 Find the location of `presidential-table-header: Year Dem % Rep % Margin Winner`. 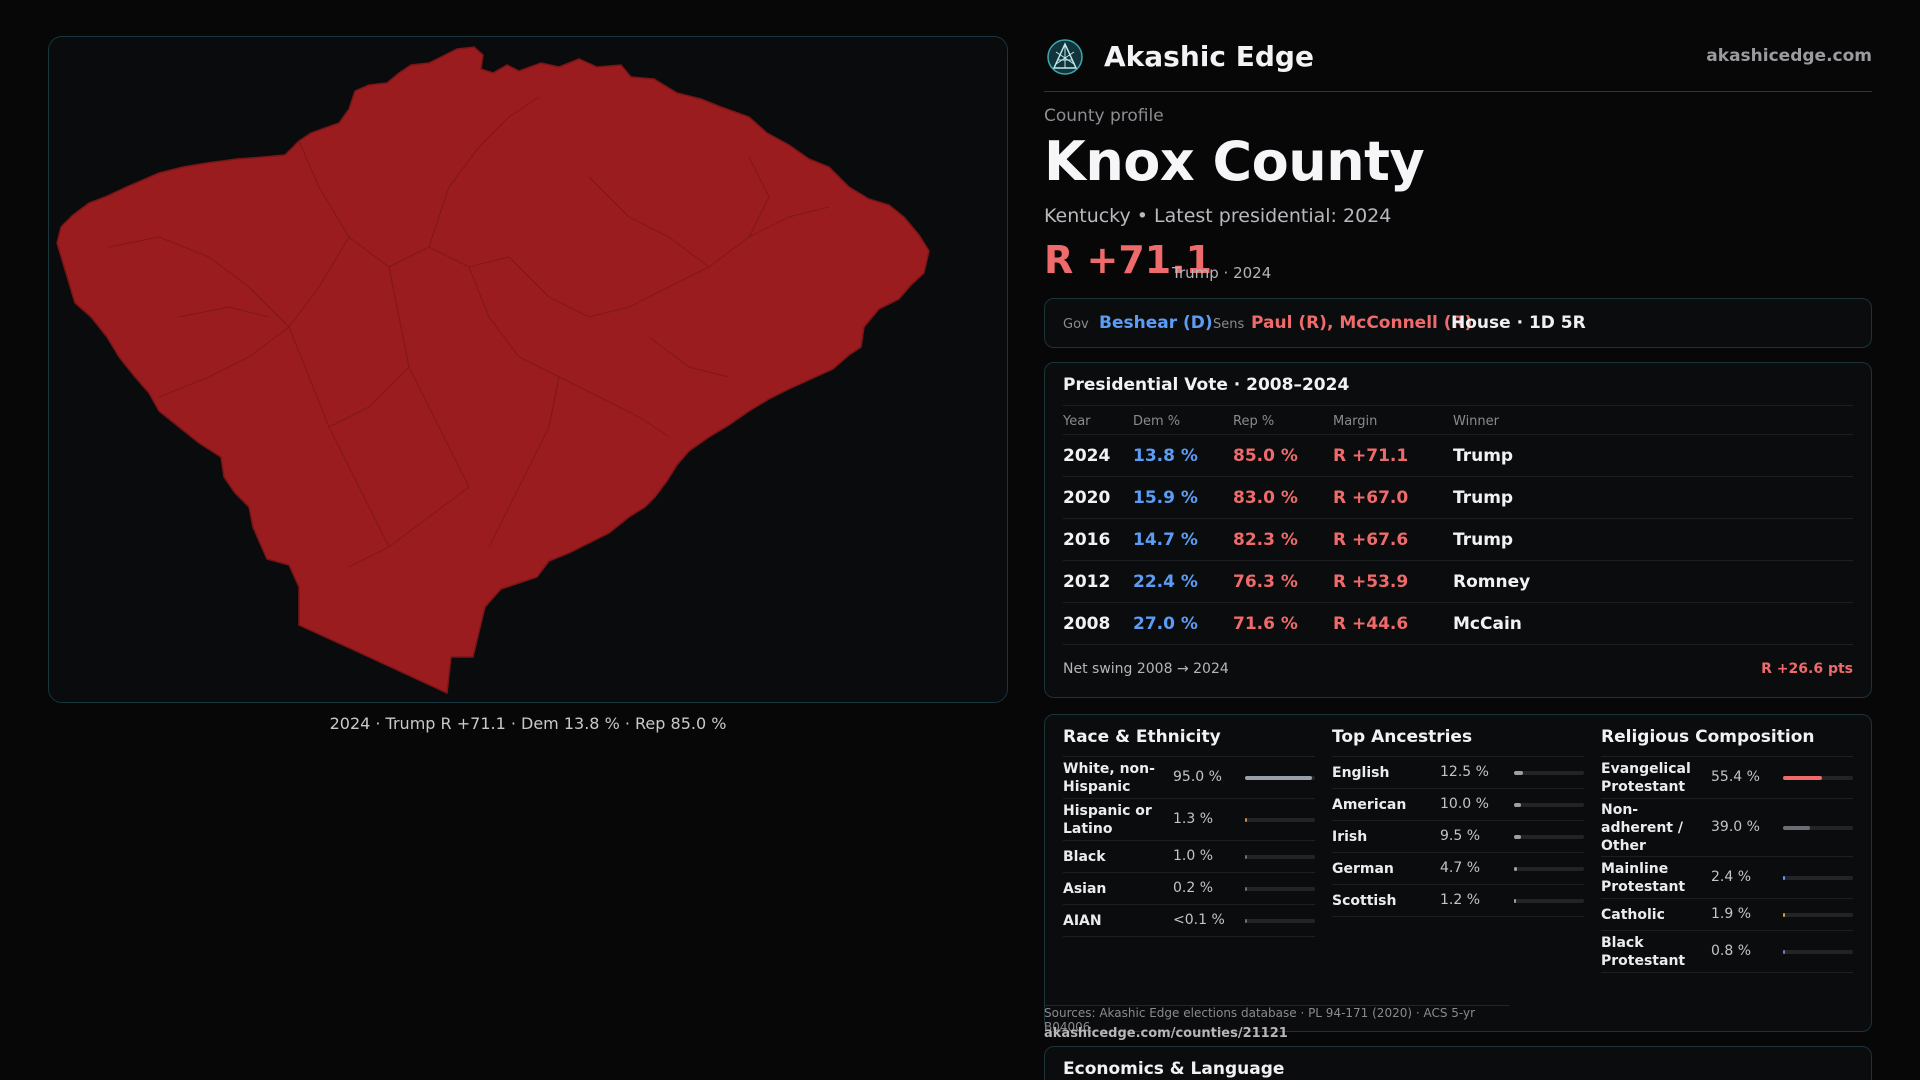

presidential-table-header: Year Dem % Rep % Margin Winner is located at coordinates (1458, 420).